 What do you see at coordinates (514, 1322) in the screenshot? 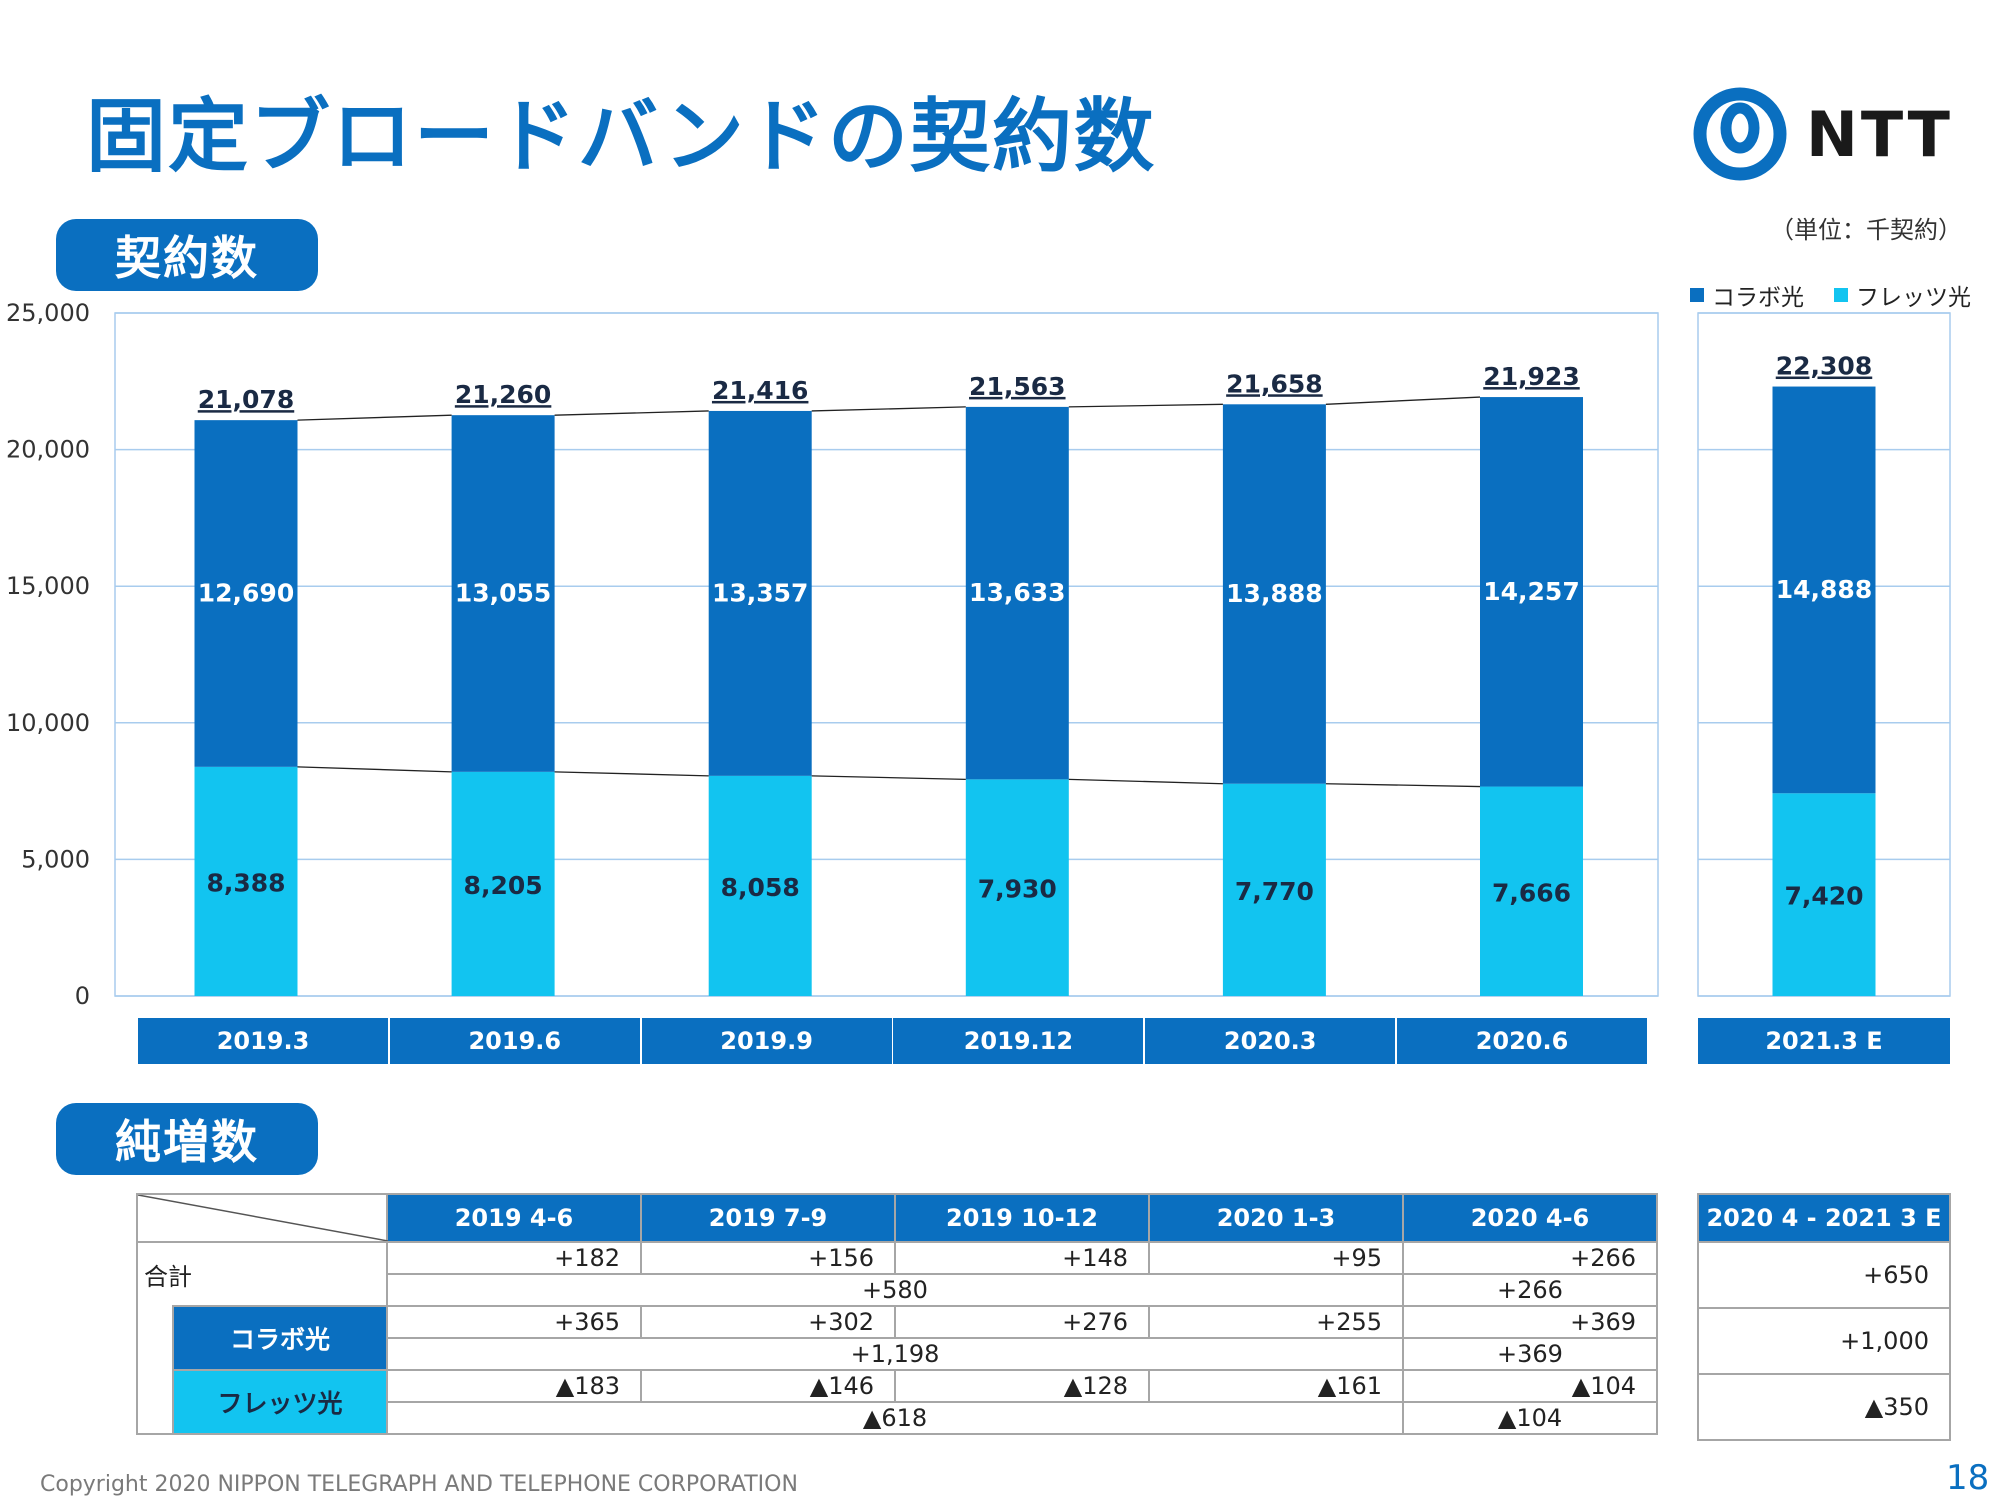
I see `table-cell: +365` at bounding box center [514, 1322].